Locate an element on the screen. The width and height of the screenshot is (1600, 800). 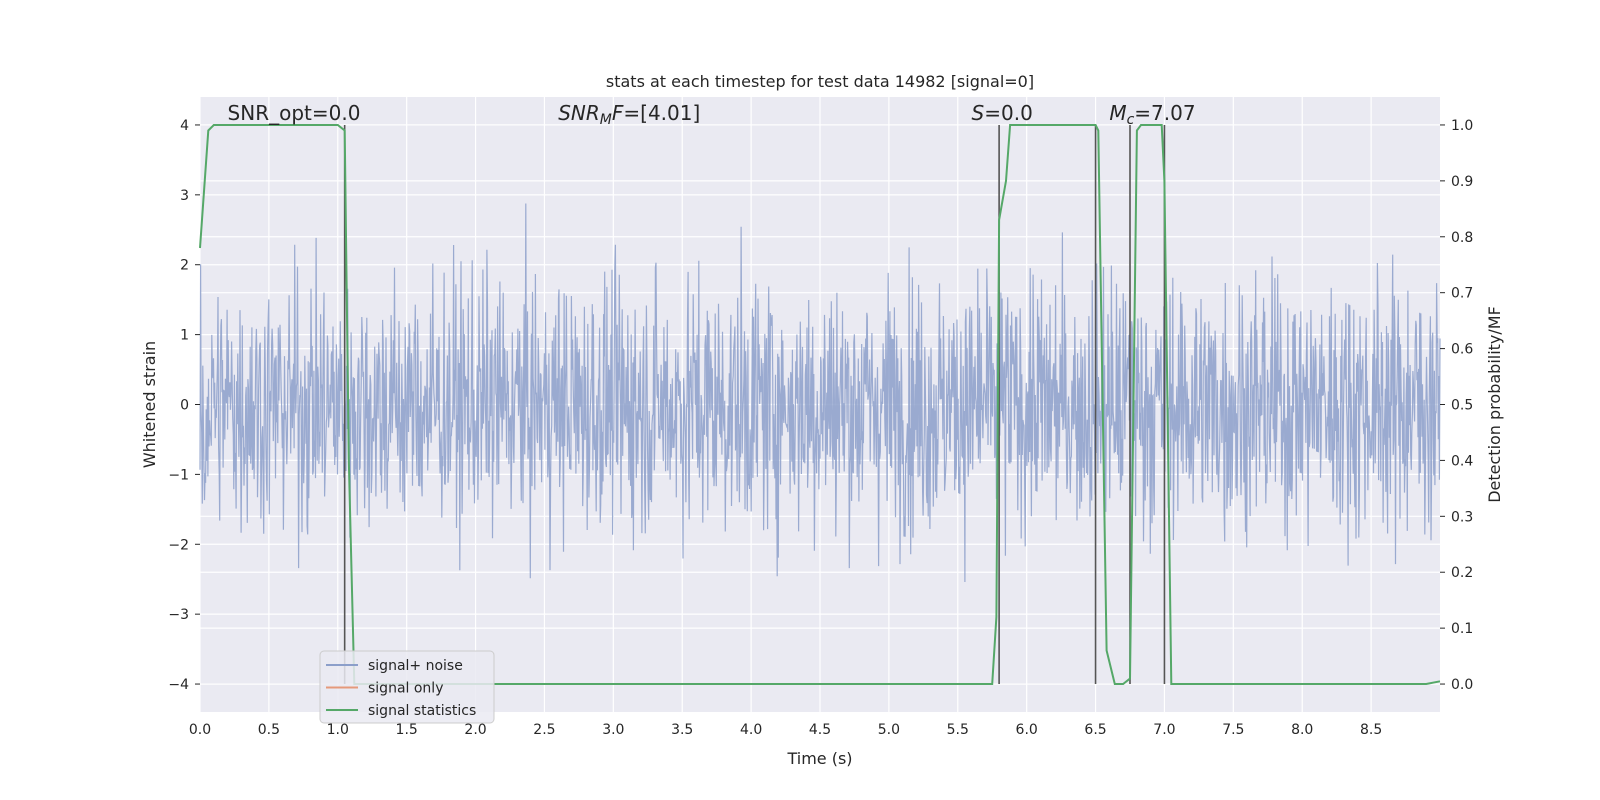
legend-label: signal only is located at coordinates (405, 689).